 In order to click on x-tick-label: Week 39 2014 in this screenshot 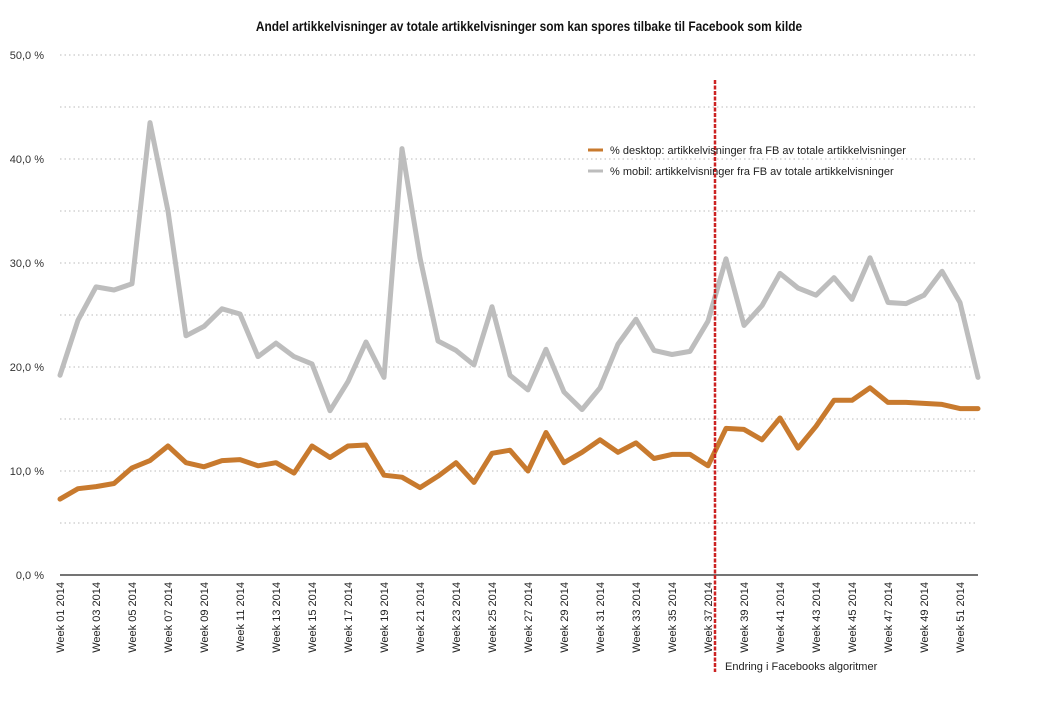, I will do `click(745, 617)`.